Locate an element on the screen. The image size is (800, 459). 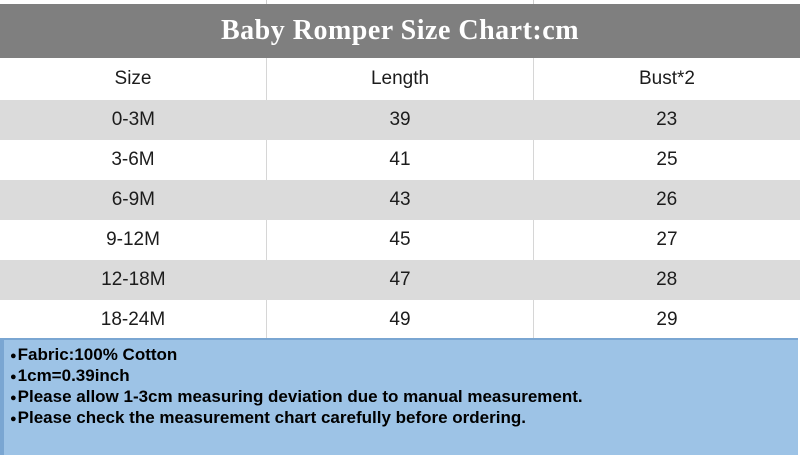
length-cell: 39 is located at coordinates (400, 120).